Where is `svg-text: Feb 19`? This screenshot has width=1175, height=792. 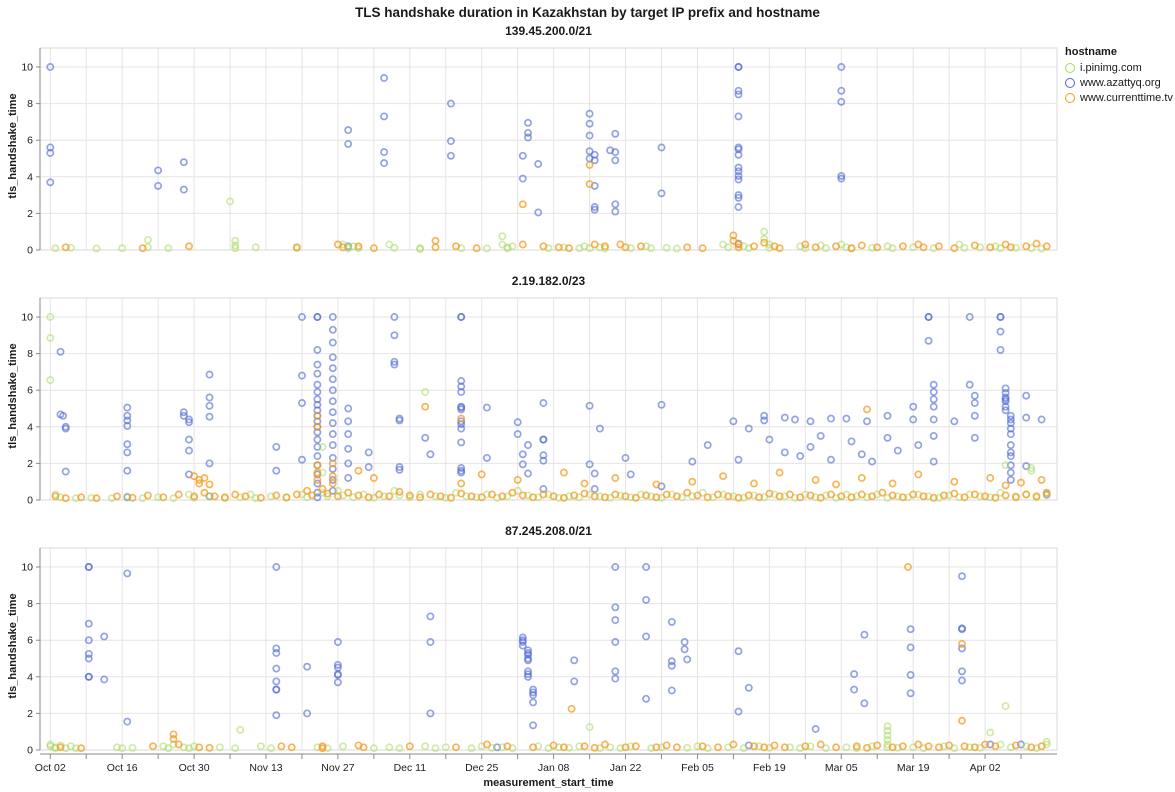
svg-text: Feb 19 is located at coordinates (769, 768).